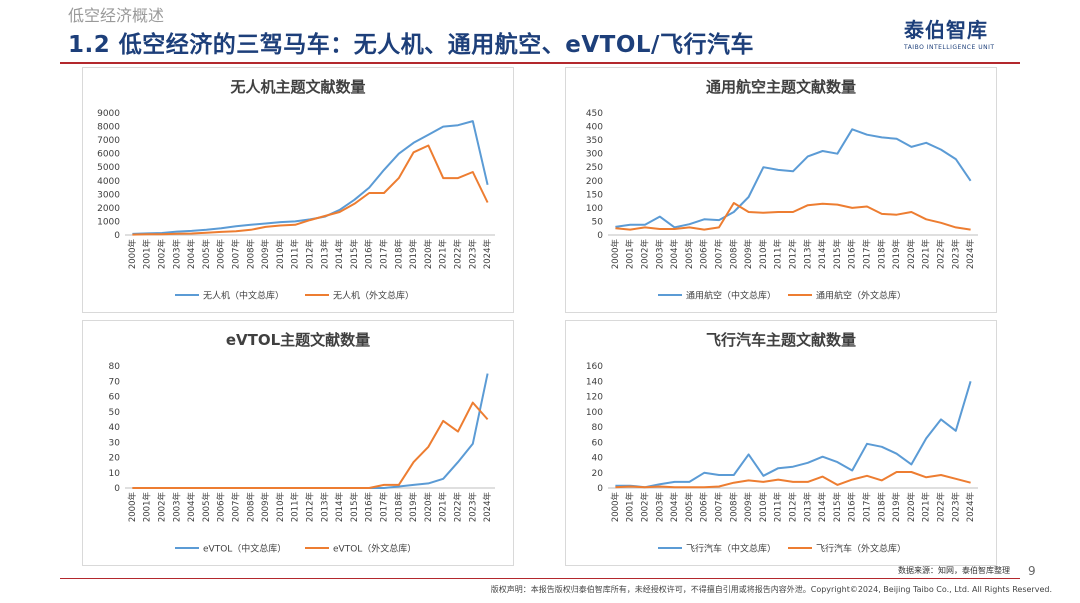 This screenshot has width=1080, height=603. I want to click on legend-label: 通用航空（中文总库）, so click(731, 296).